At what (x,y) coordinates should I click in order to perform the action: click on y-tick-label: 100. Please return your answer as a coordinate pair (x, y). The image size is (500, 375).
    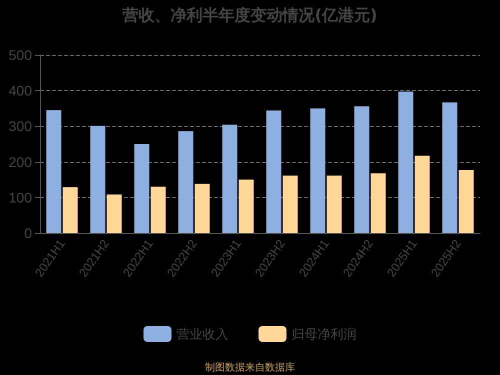
    Looking at the image, I should click on (20, 197).